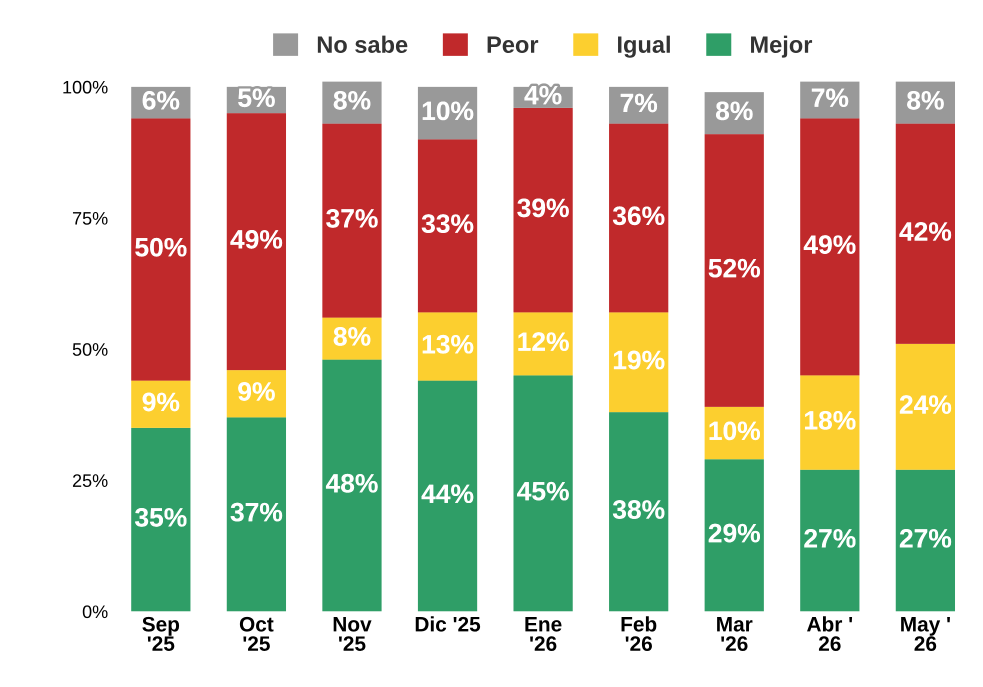 Image resolution: width=983 pixels, height=687 pixels. What do you see at coordinates (639, 634) in the screenshot?
I see `x-tick-label: Feb '26` at bounding box center [639, 634].